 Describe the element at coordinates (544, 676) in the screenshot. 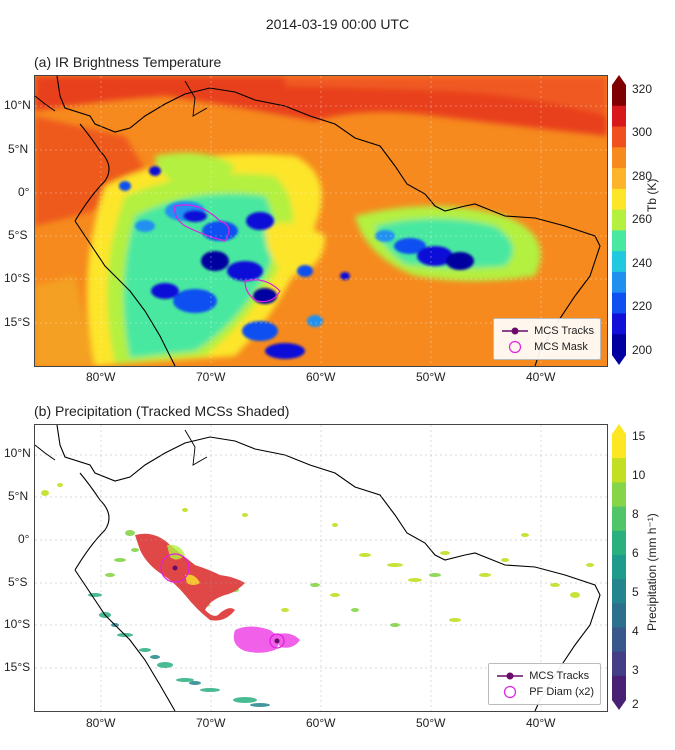

I see `legend-item-tracks-b: MCS Tracks` at that location.